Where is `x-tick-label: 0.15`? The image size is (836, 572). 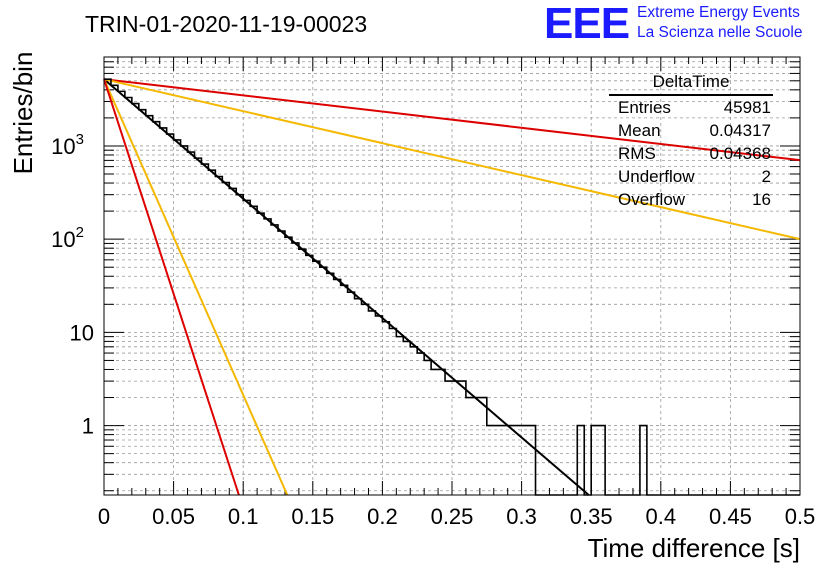 x-tick-label: 0.15 is located at coordinates (312, 516).